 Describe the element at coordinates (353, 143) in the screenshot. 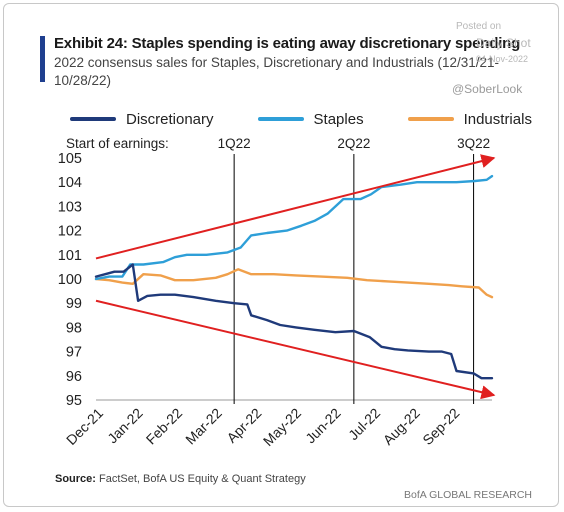

I see `earnings-marker-label: 2Q22` at that location.